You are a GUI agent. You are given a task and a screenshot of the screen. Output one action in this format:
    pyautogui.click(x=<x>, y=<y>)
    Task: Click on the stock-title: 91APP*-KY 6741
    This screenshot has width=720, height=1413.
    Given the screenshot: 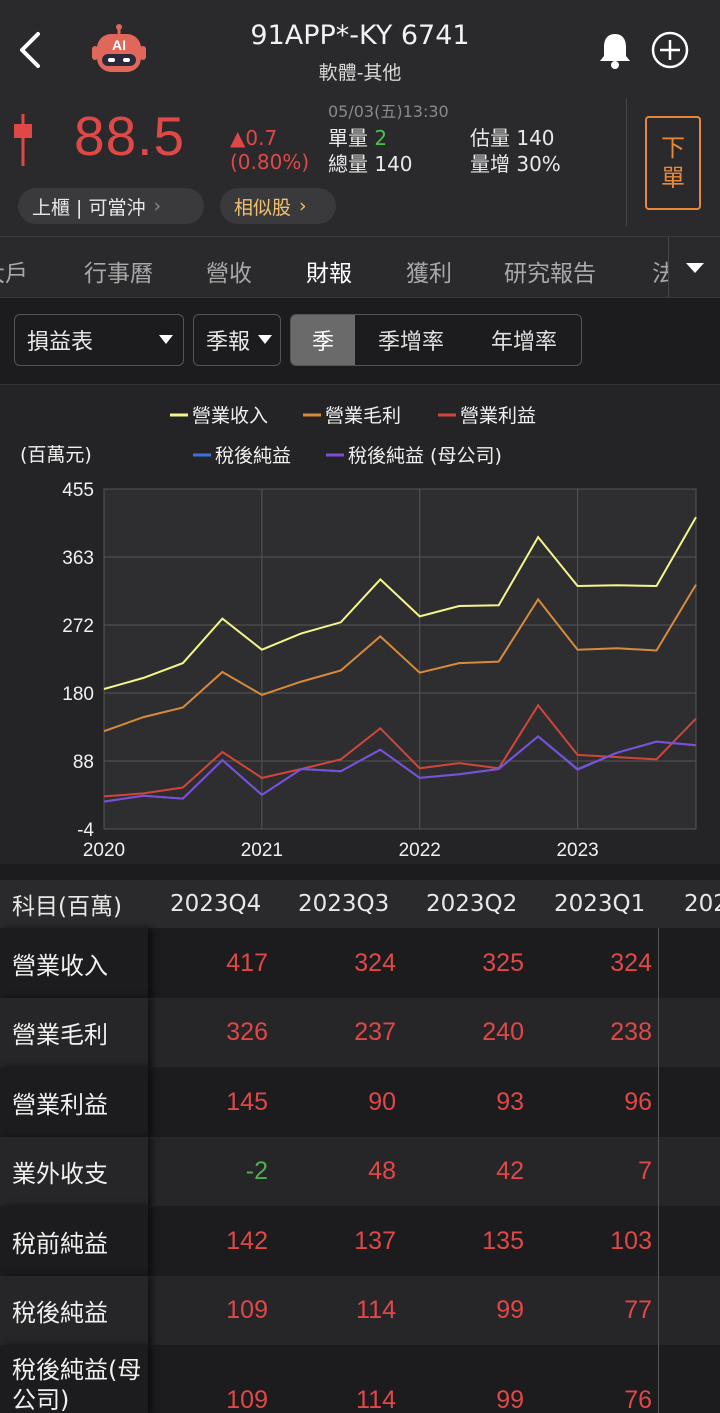 What is the action you would take?
    pyautogui.click(x=360, y=35)
    